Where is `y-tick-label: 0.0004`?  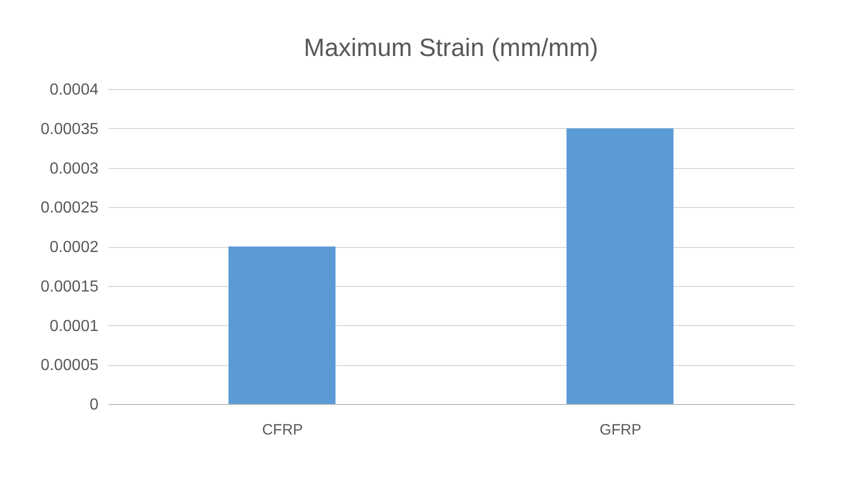
y-tick-label: 0.0004 is located at coordinates (74, 90).